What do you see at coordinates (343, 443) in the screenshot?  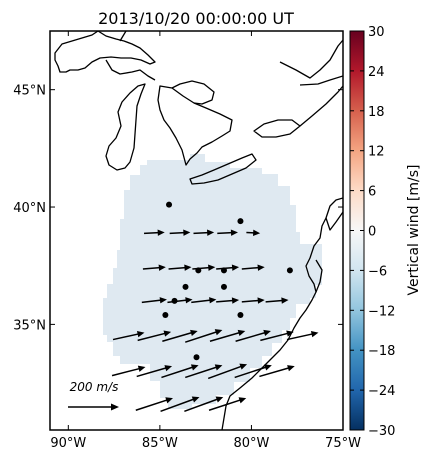 I see `lon-tick-label: 75°W` at bounding box center [343, 443].